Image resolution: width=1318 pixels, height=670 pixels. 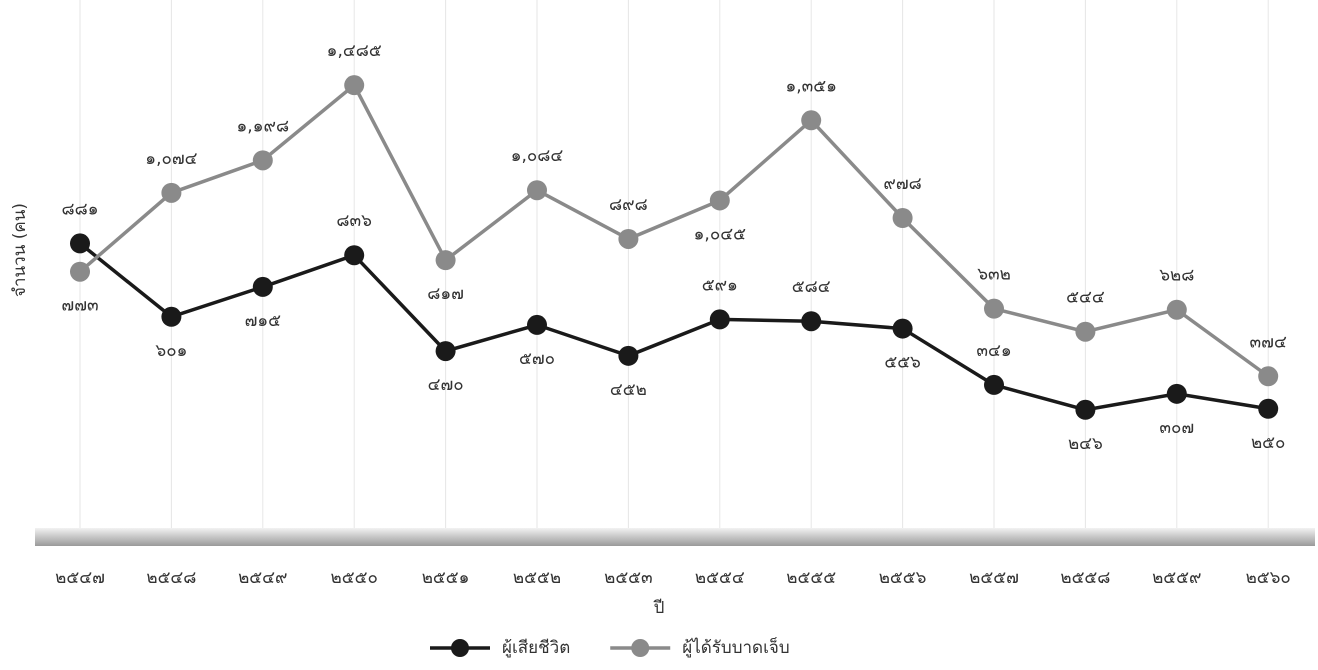 What do you see at coordinates (171, 578) in the screenshot?
I see `x-tick-label: ๒๕๔๘` at bounding box center [171, 578].